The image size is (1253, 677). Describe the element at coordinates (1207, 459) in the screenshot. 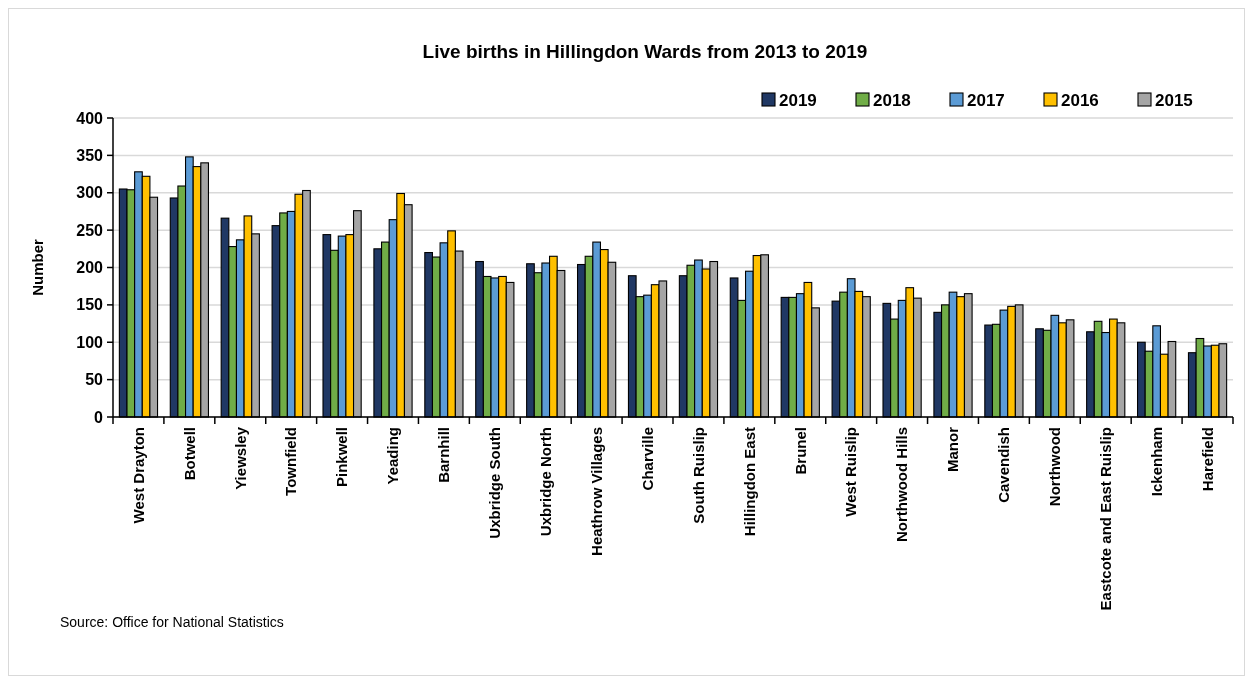

I see `x-tick-label: Harefield` at that location.